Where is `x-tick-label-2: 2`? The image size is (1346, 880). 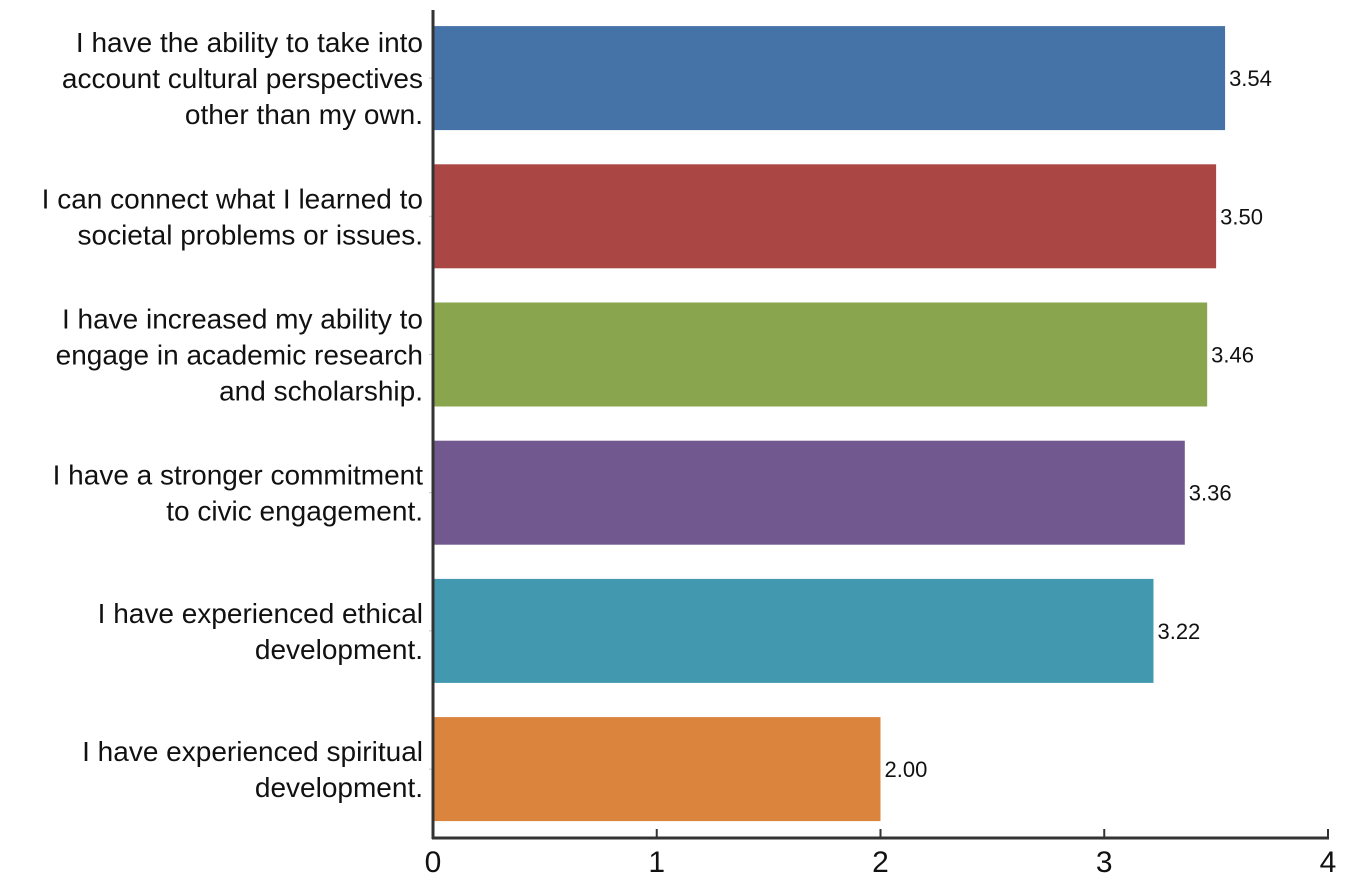 x-tick-label-2: 2 is located at coordinates (880, 862).